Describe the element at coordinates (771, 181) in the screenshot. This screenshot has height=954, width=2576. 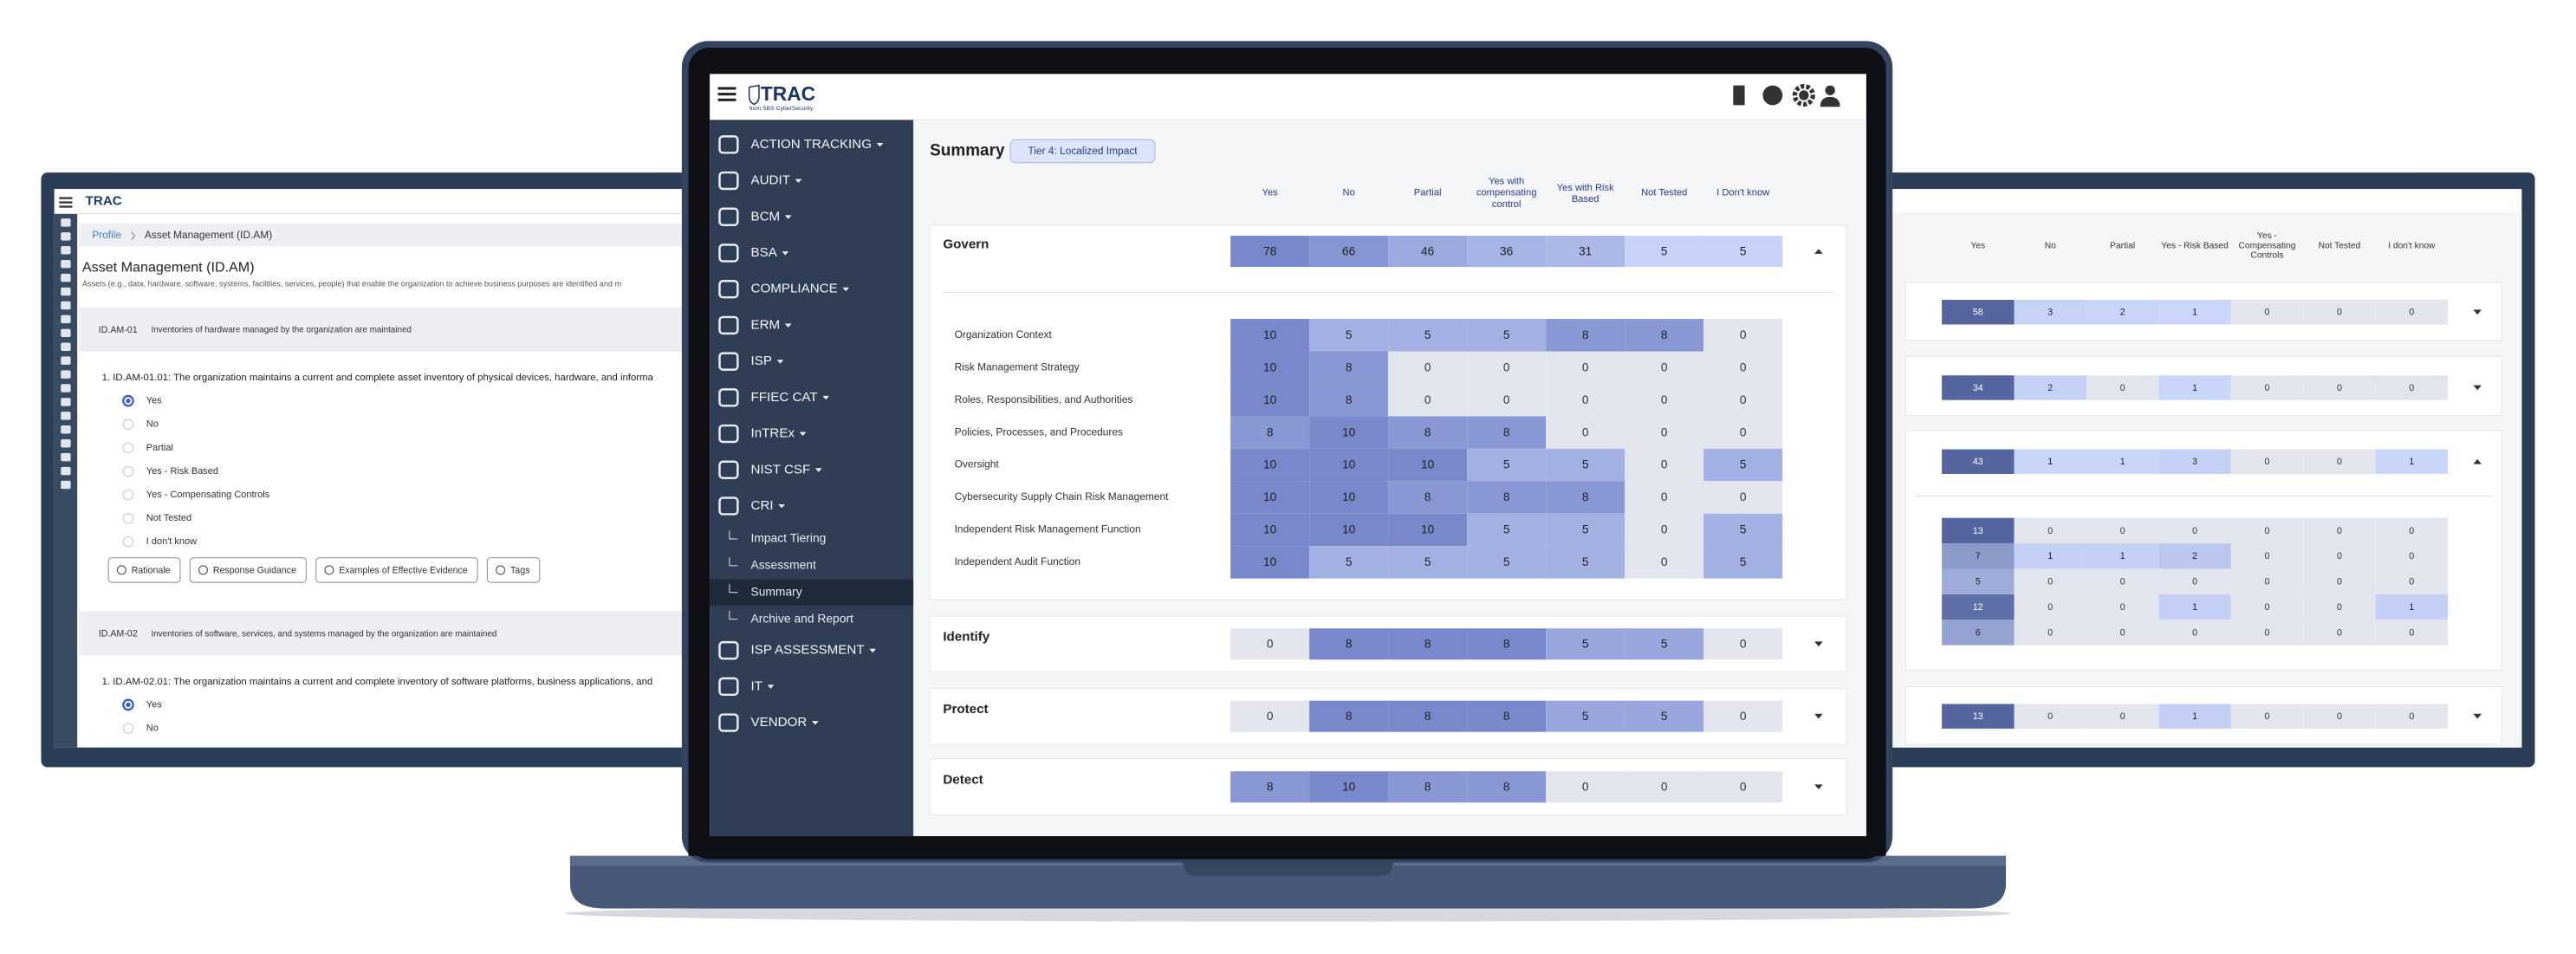
I see `nav-item: AUDIT` at that location.